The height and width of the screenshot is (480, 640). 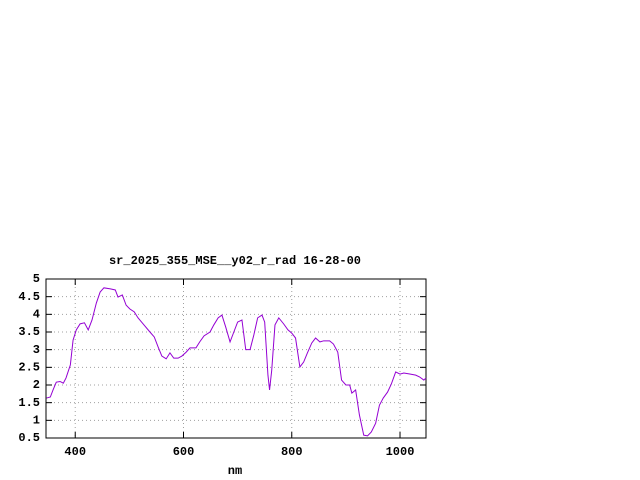 What do you see at coordinates (29, 297) in the screenshot?
I see `y-tick-label: 4.5` at bounding box center [29, 297].